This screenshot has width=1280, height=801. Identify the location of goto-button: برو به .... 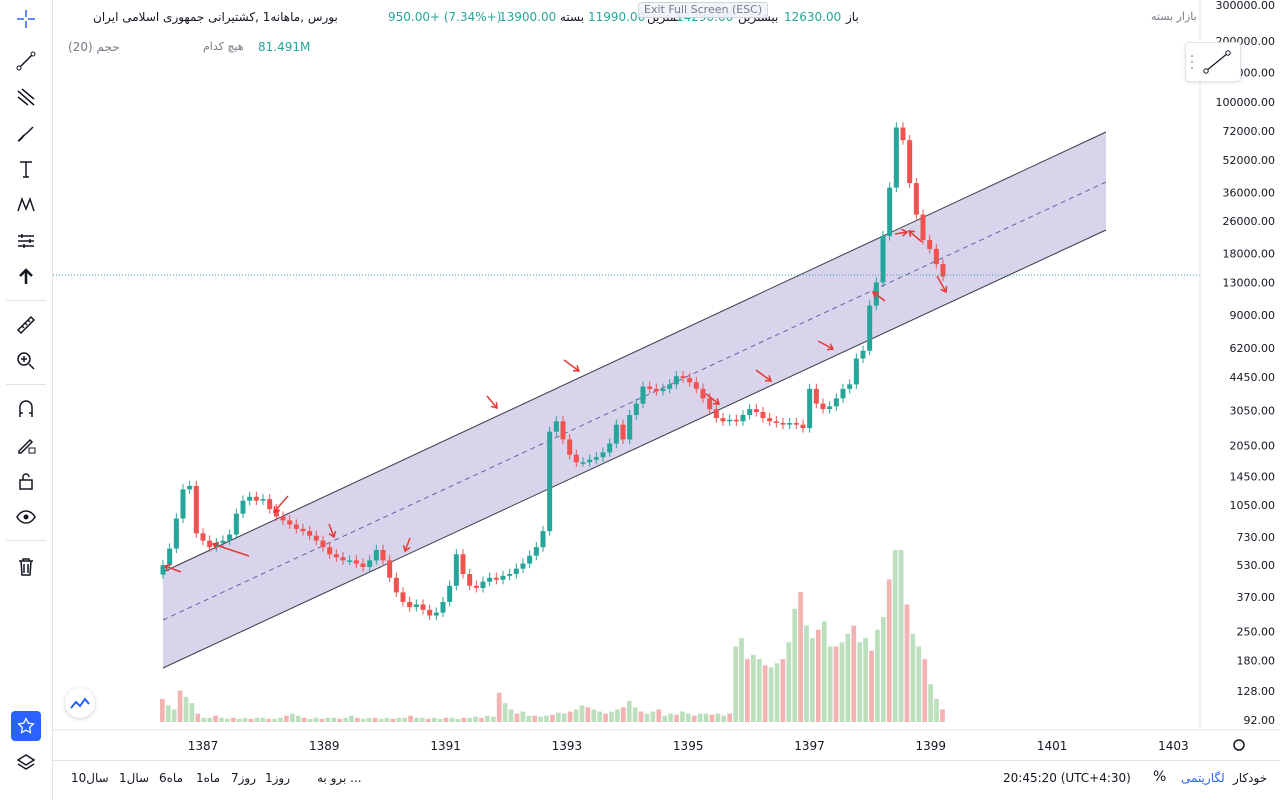
(339, 778).